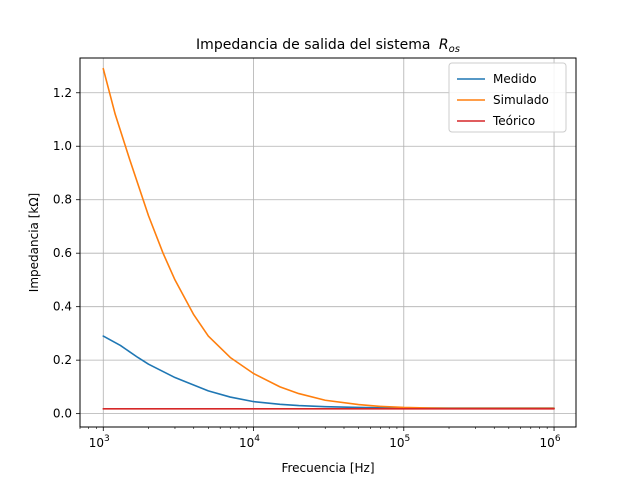  I want to click on x-axis-label: Frecuencia [Hz], so click(327, 468).